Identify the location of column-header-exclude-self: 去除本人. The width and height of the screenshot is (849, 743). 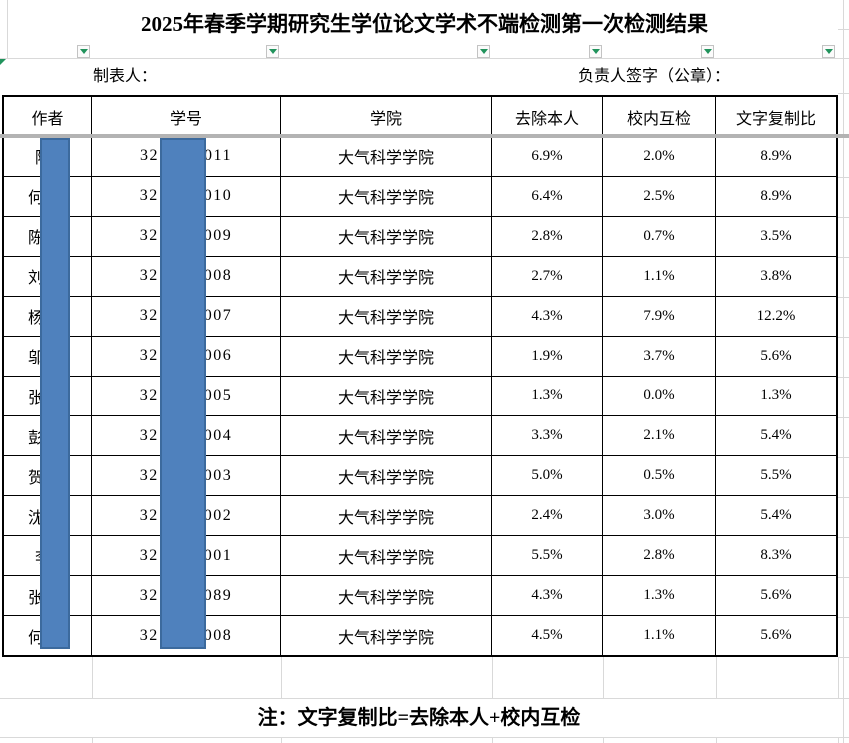
(547, 116).